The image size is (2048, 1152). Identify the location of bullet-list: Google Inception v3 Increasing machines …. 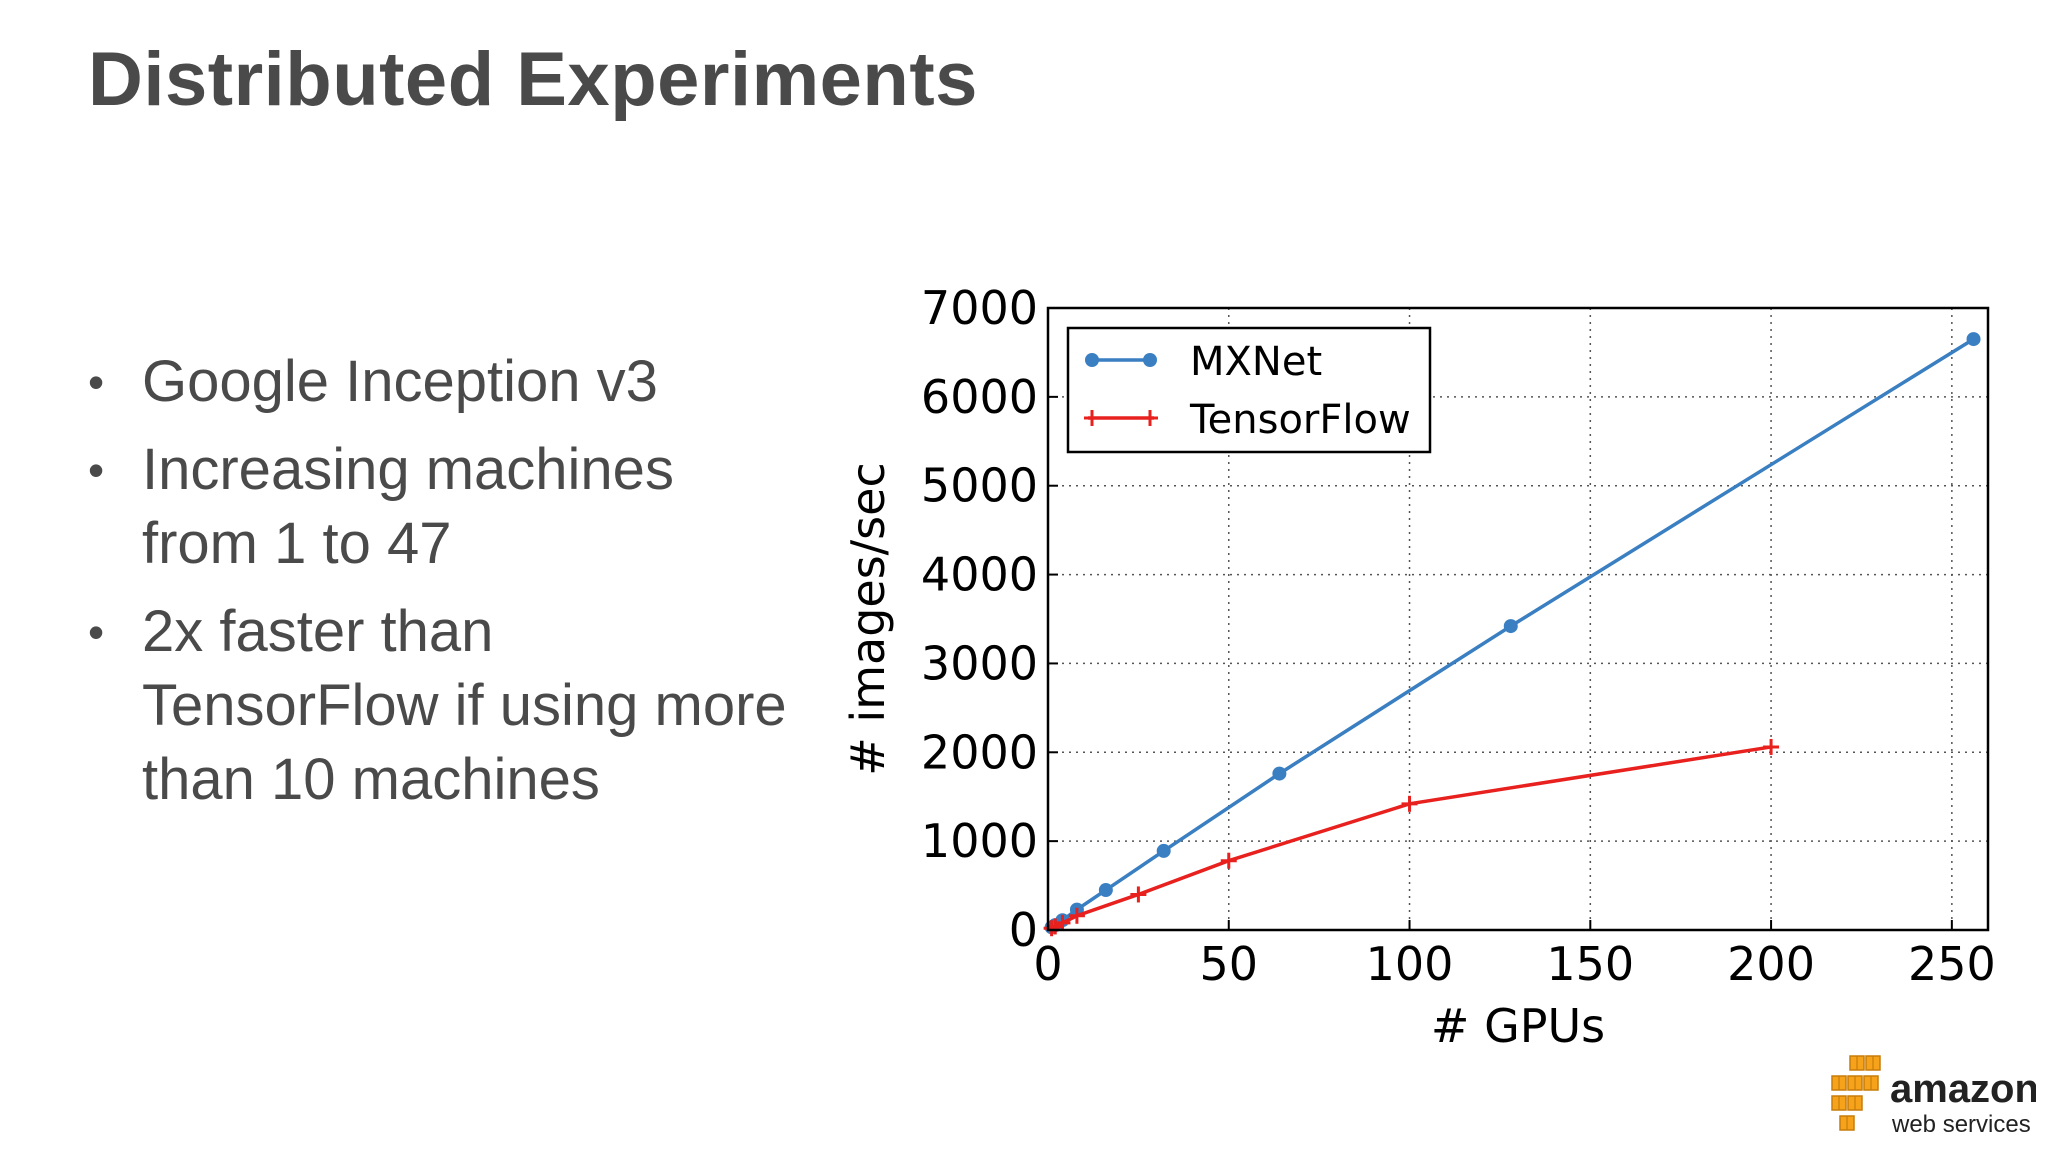
(438, 588).